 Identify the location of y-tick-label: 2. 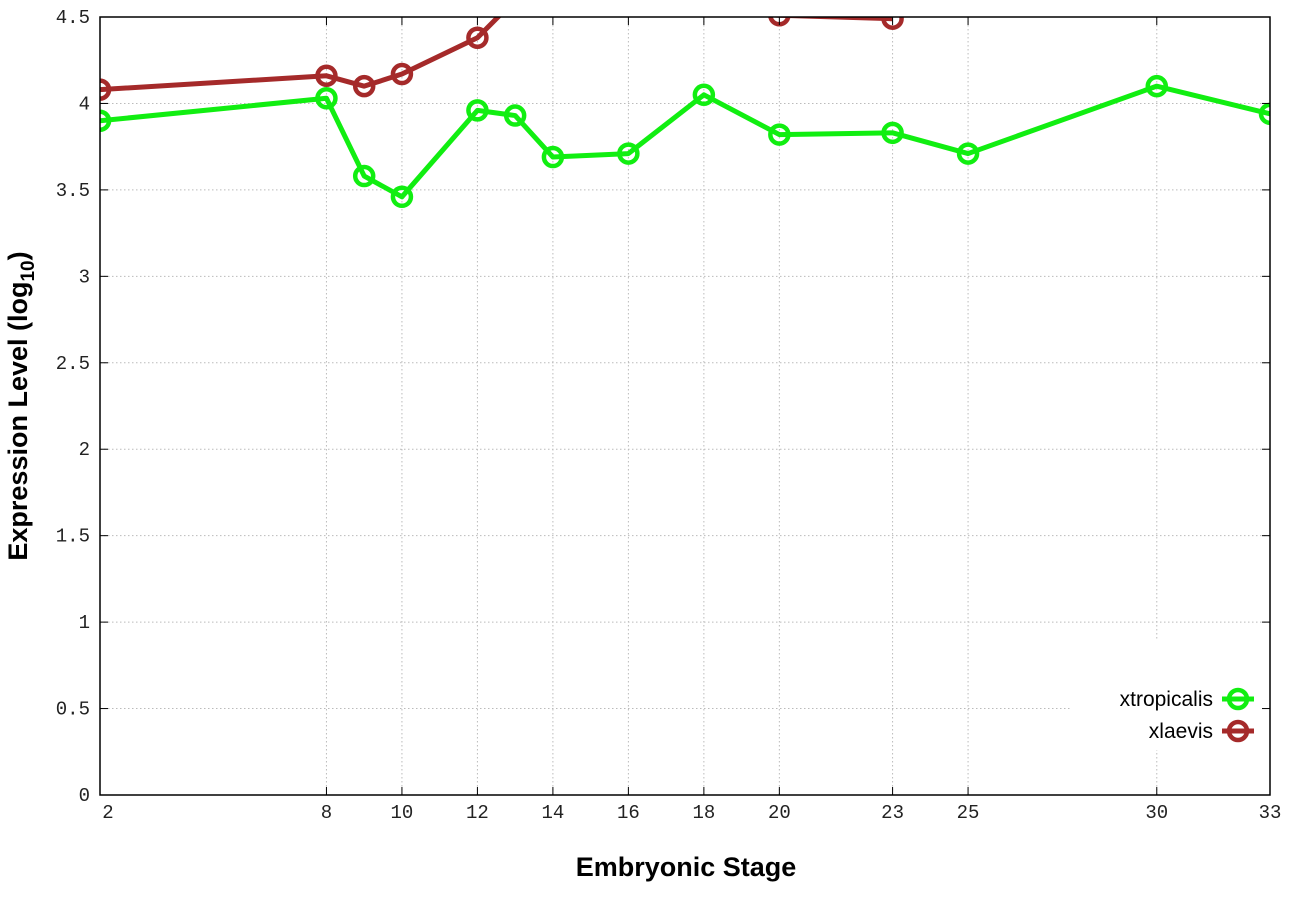
(84, 450).